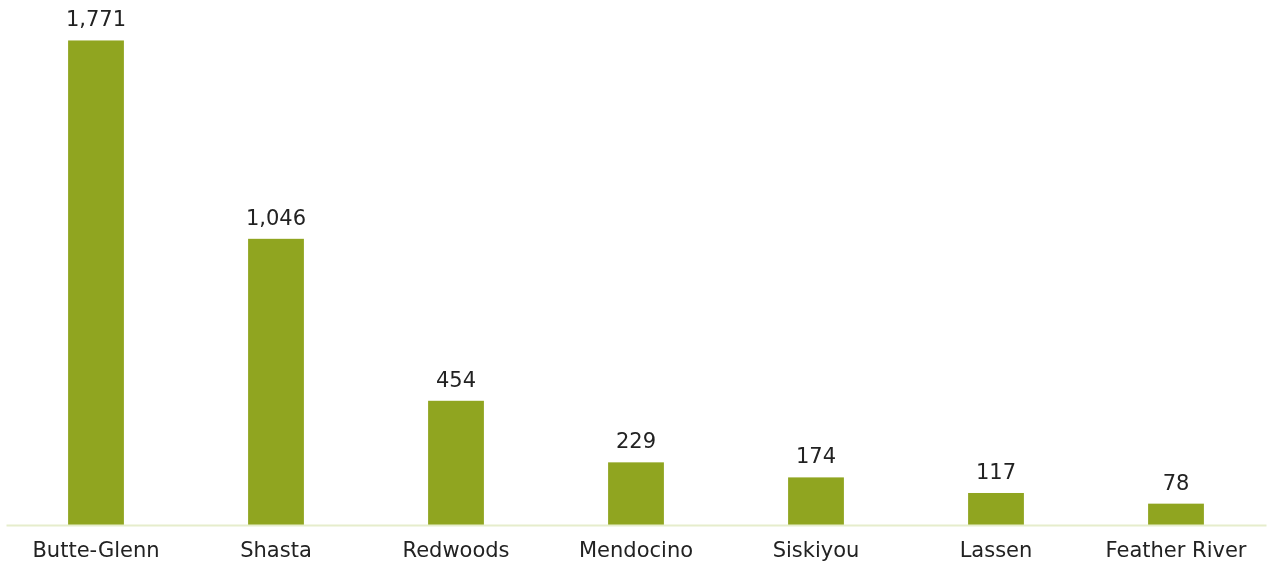 This screenshot has width=1271, height=571. What do you see at coordinates (96, 19) in the screenshot?
I see `data-label: 1,771` at bounding box center [96, 19].